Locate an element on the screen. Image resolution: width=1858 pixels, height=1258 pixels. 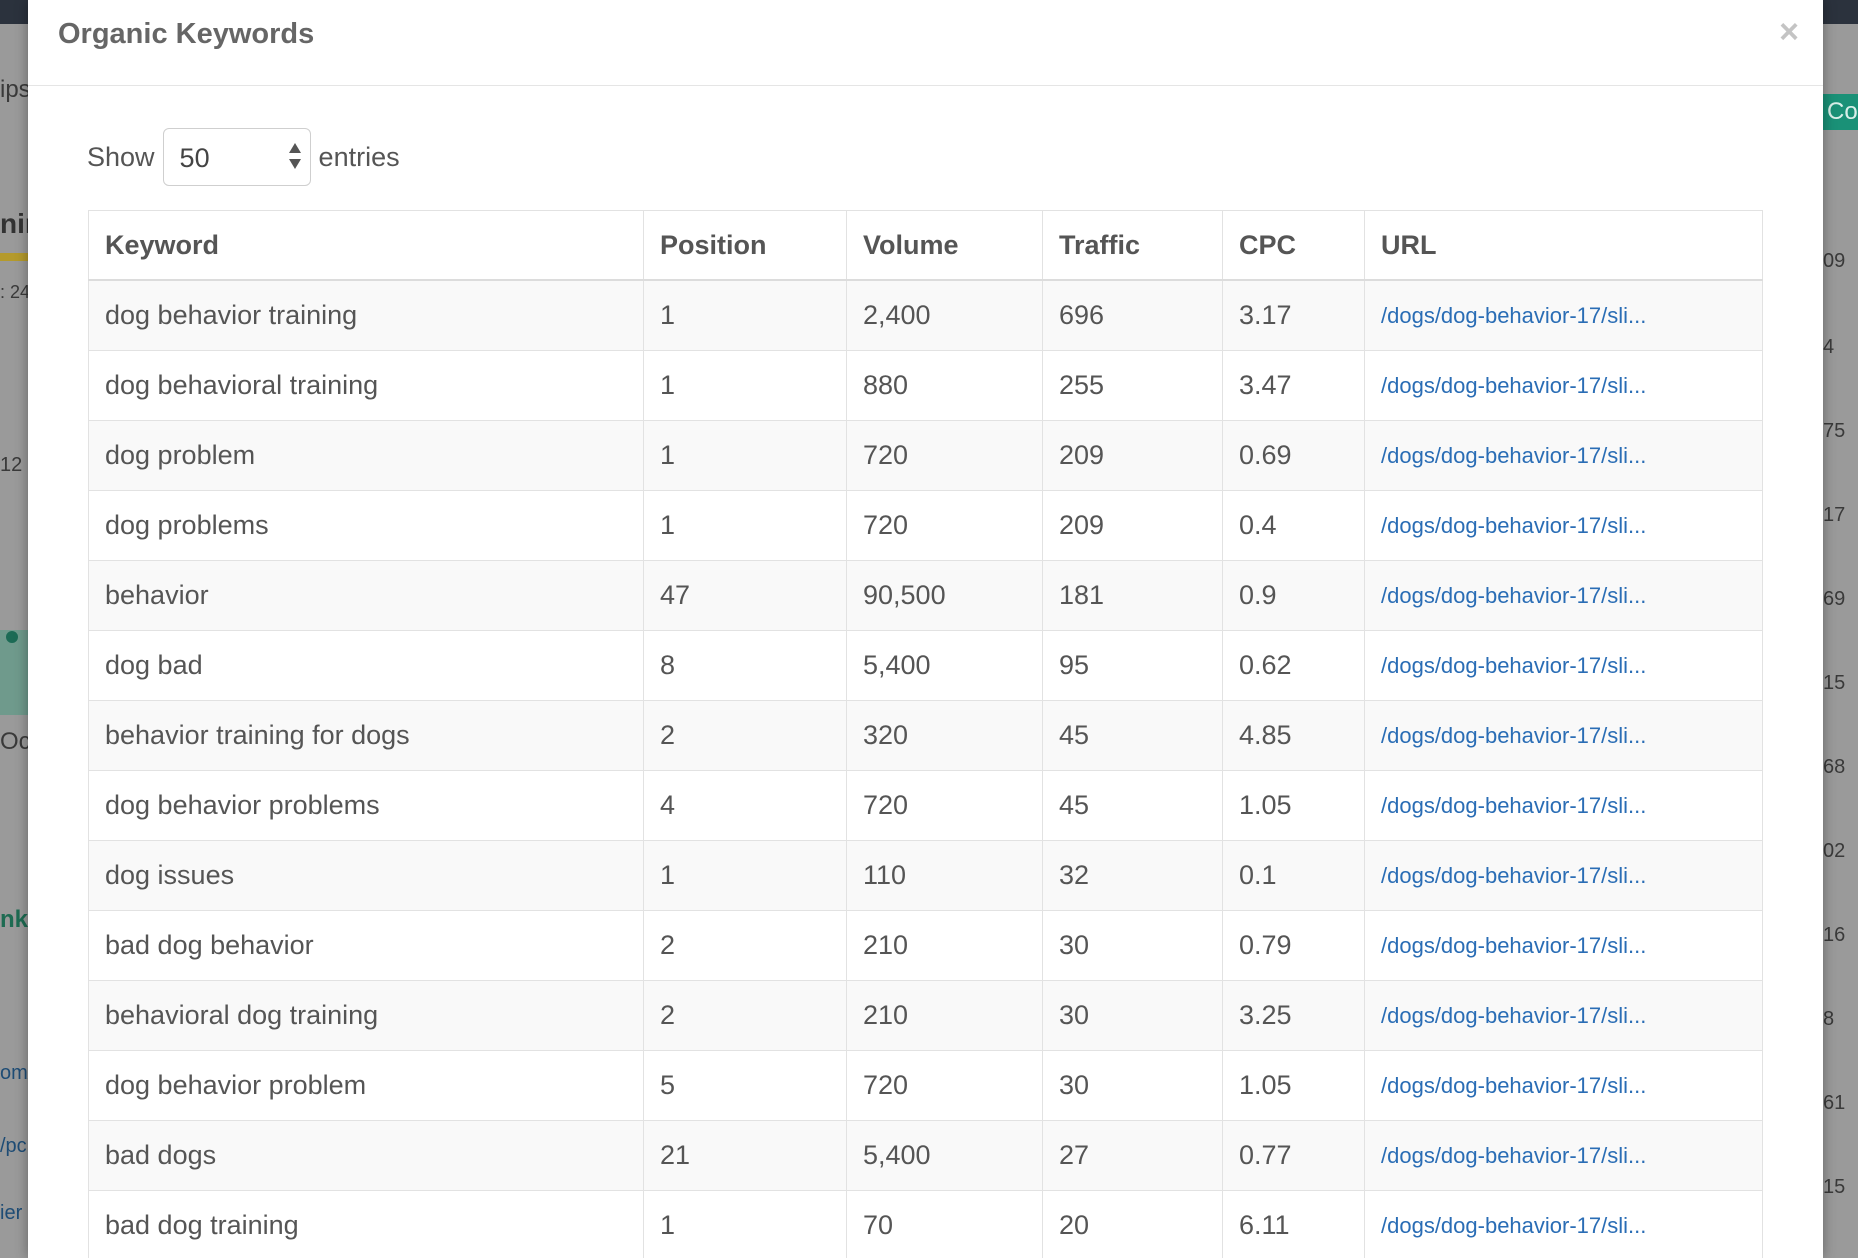
cell-volume: 2,400 is located at coordinates (944, 315).